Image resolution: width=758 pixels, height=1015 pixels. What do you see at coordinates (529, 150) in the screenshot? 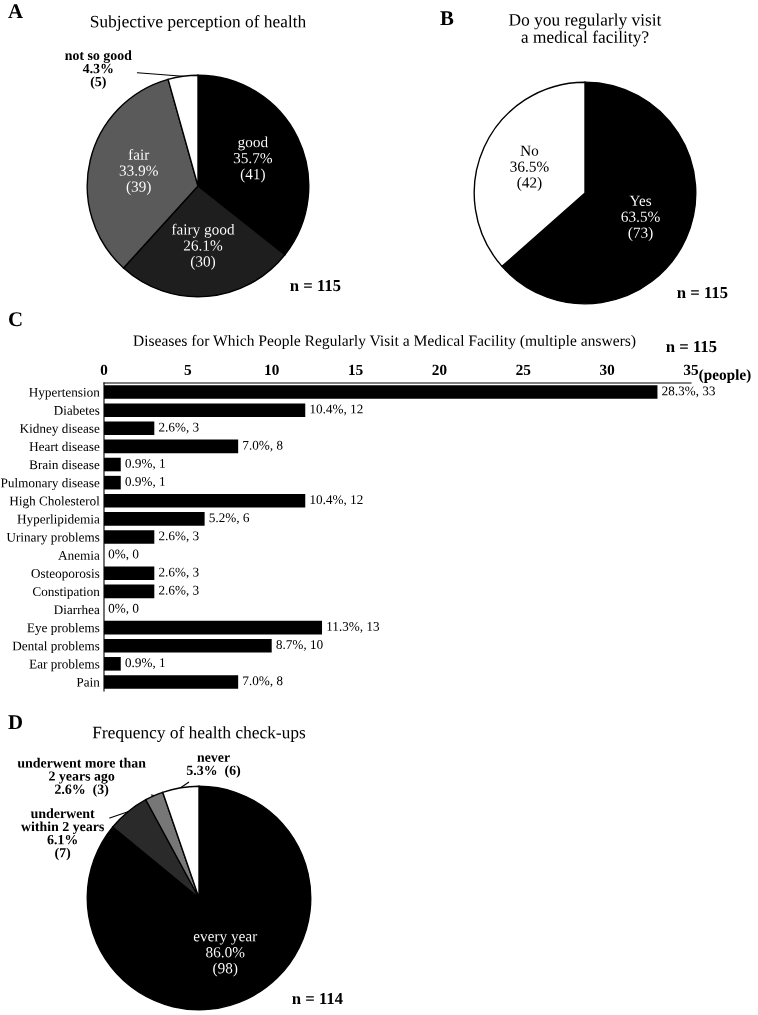
I see `slice-label: No` at bounding box center [529, 150].